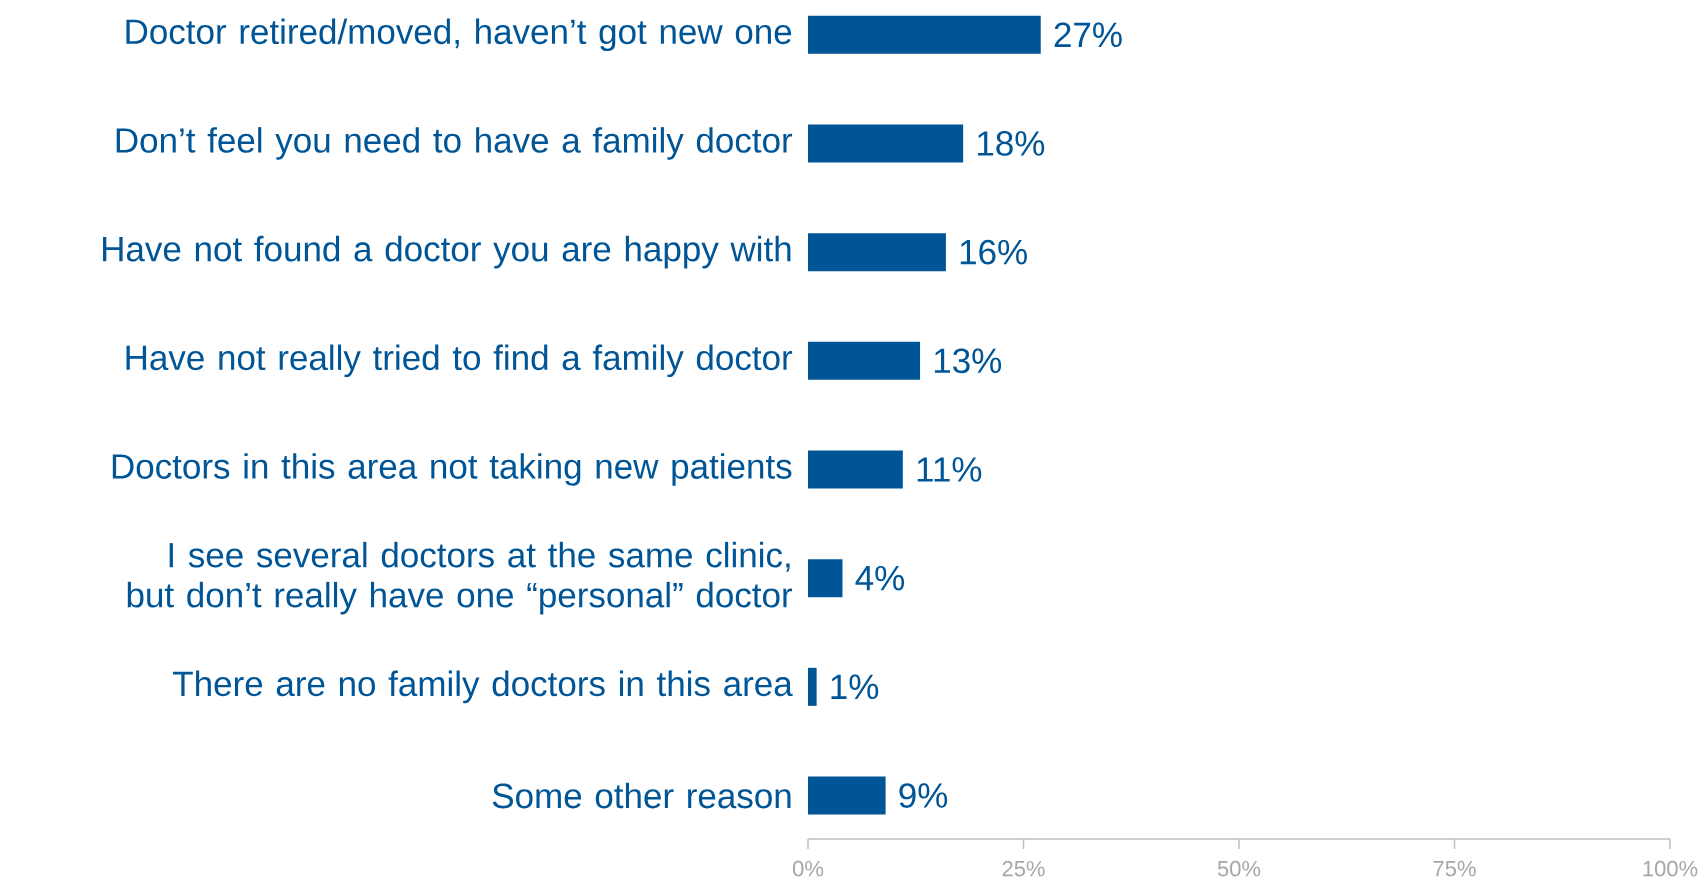 This screenshot has height=882, width=1704. I want to click on data-label: 9%, so click(923, 795).